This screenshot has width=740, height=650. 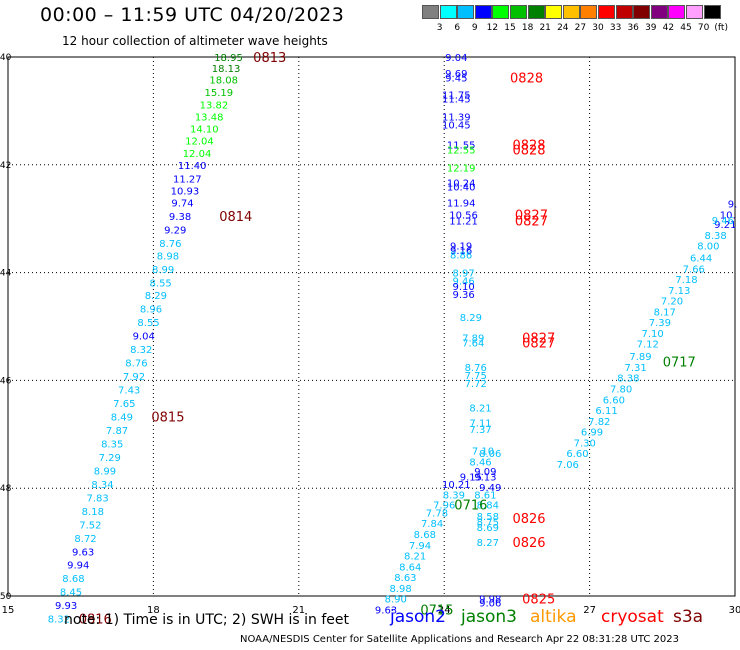 I want to click on wave-height-label: 18.13, so click(x=226, y=69).